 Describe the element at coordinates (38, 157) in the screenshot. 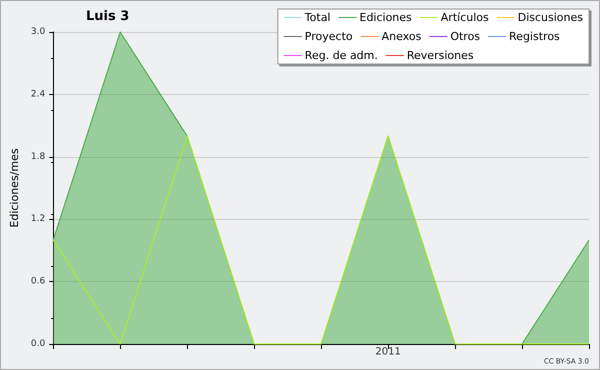

I see `y-tick-label: 1.8` at that location.